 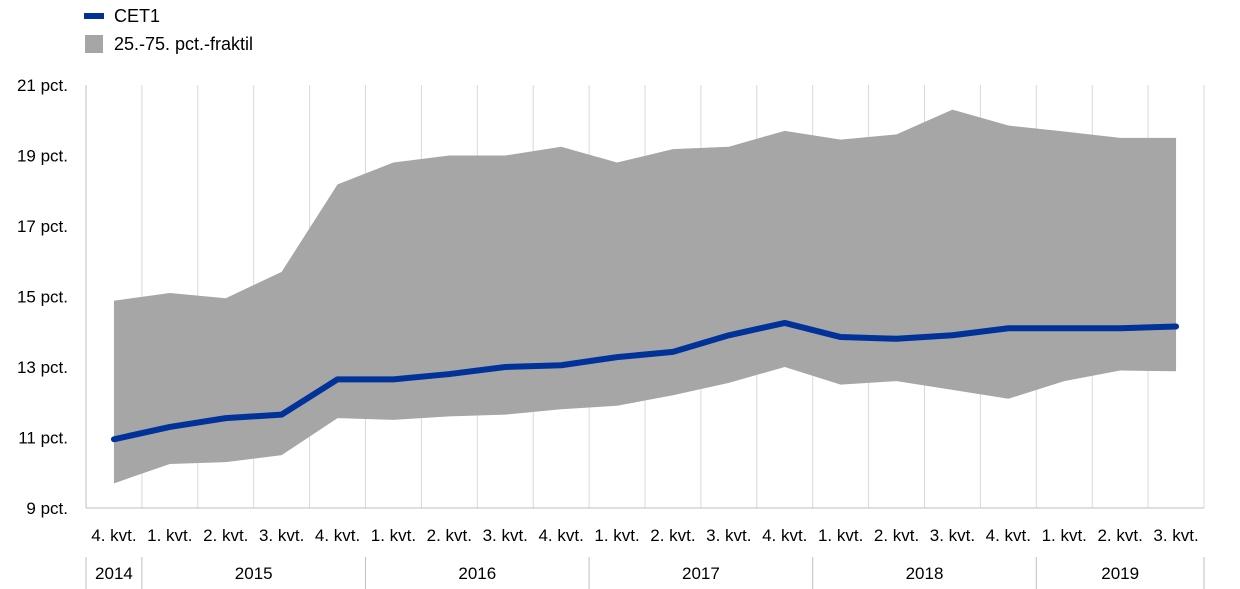 I want to click on y-tick-label-1: 11 pct., so click(x=43, y=438).